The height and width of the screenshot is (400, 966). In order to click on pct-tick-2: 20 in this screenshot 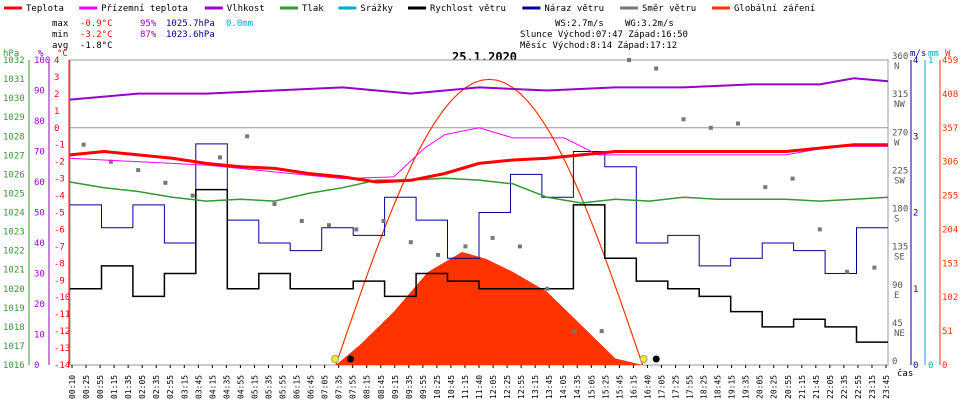, I will do `click(39, 305)`.